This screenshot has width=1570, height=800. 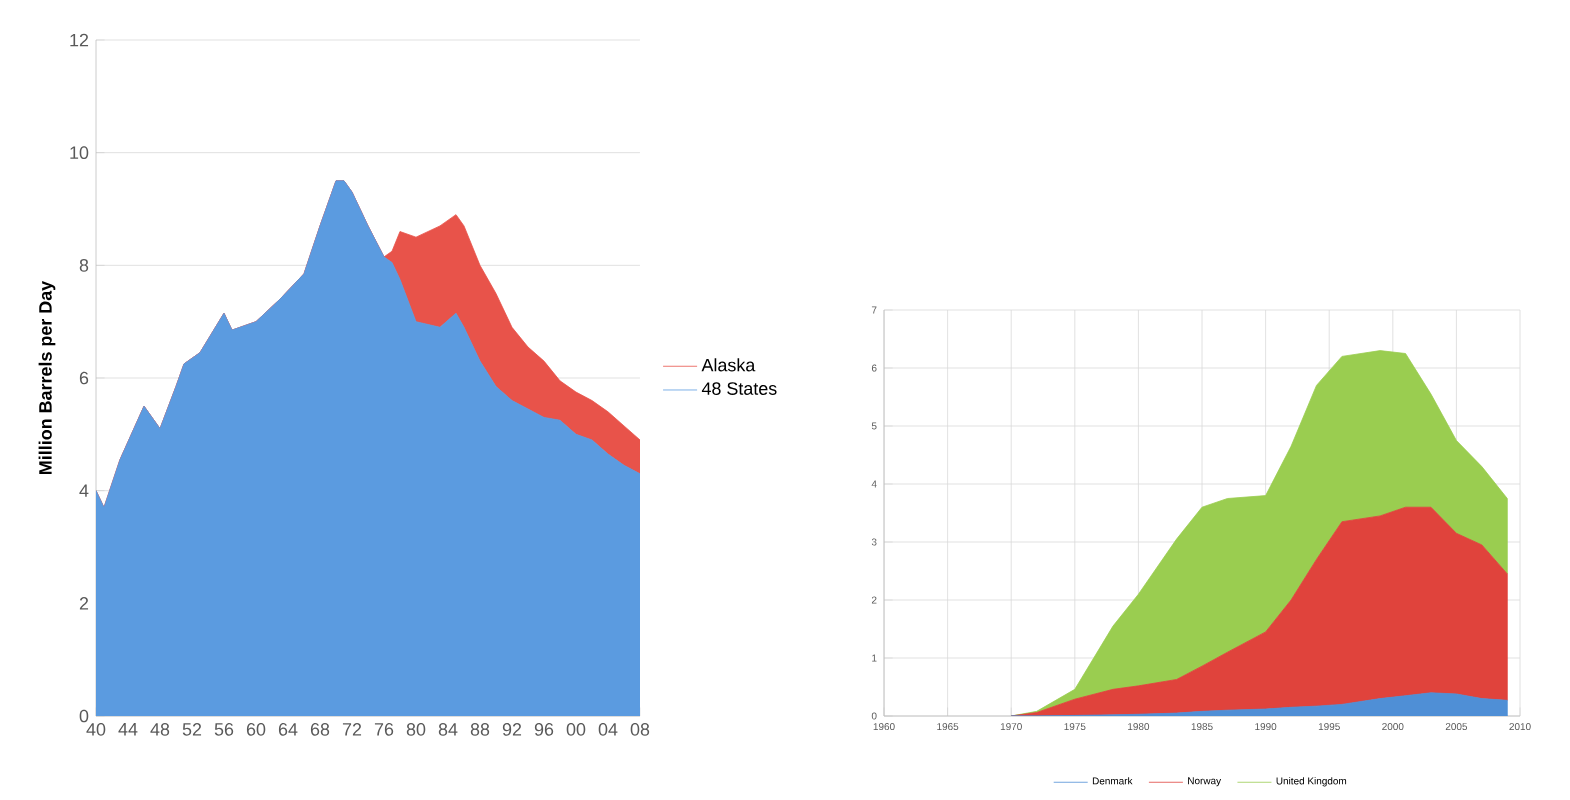 What do you see at coordinates (47, 377) in the screenshot?
I see `y-axis-title: Million Barrels per Day` at bounding box center [47, 377].